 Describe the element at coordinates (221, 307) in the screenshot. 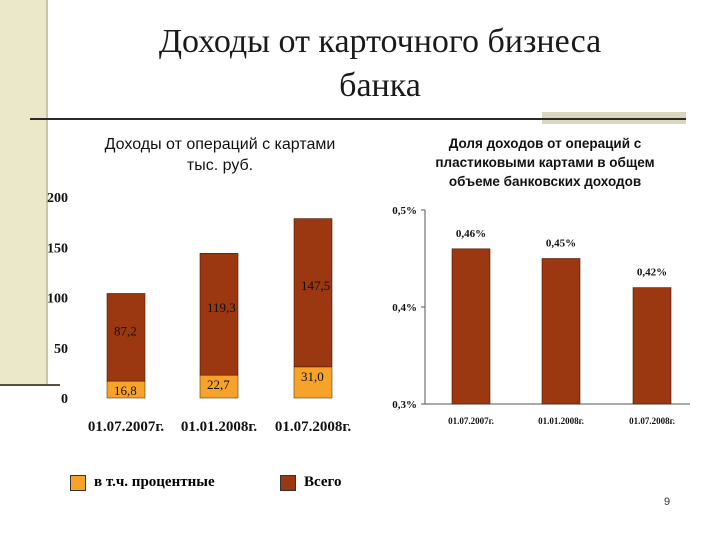

I see `left-bar-total-label: 119,3` at that location.